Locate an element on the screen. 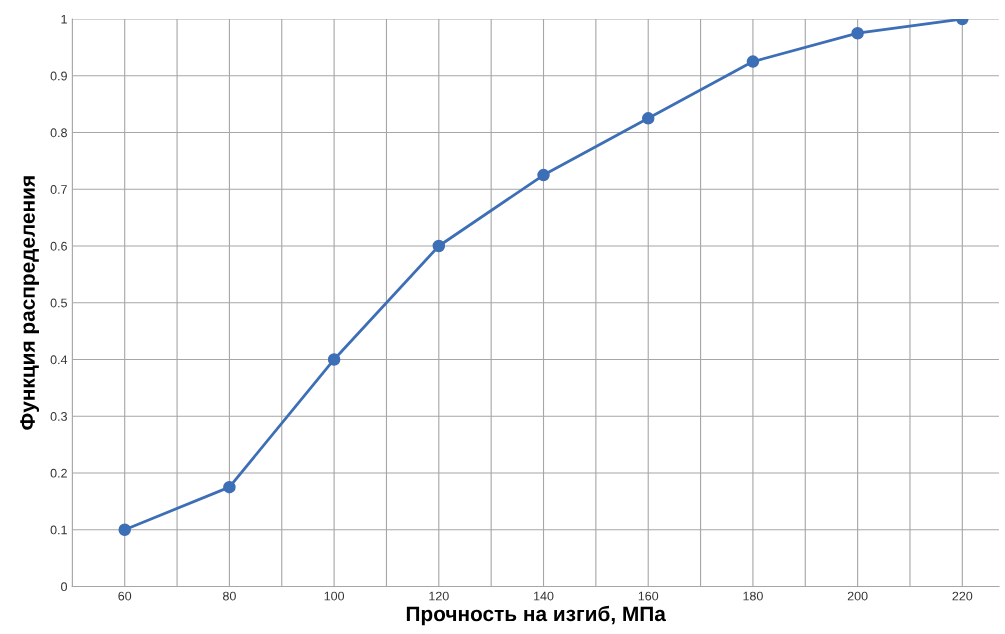 This screenshot has width=1005, height=634. x-tick-label: 100 is located at coordinates (334, 596).